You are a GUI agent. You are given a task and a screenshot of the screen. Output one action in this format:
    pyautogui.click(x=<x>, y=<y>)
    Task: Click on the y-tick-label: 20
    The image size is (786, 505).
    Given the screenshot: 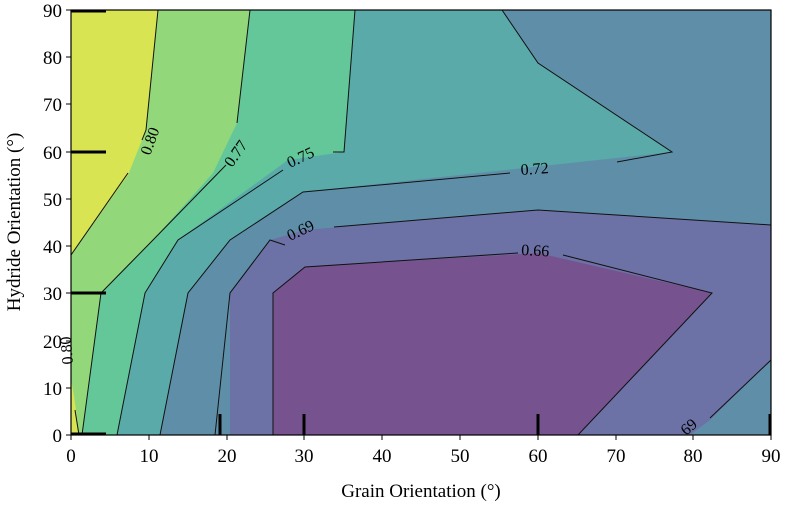 What is the action you would take?
    pyautogui.click(x=52, y=342)
    